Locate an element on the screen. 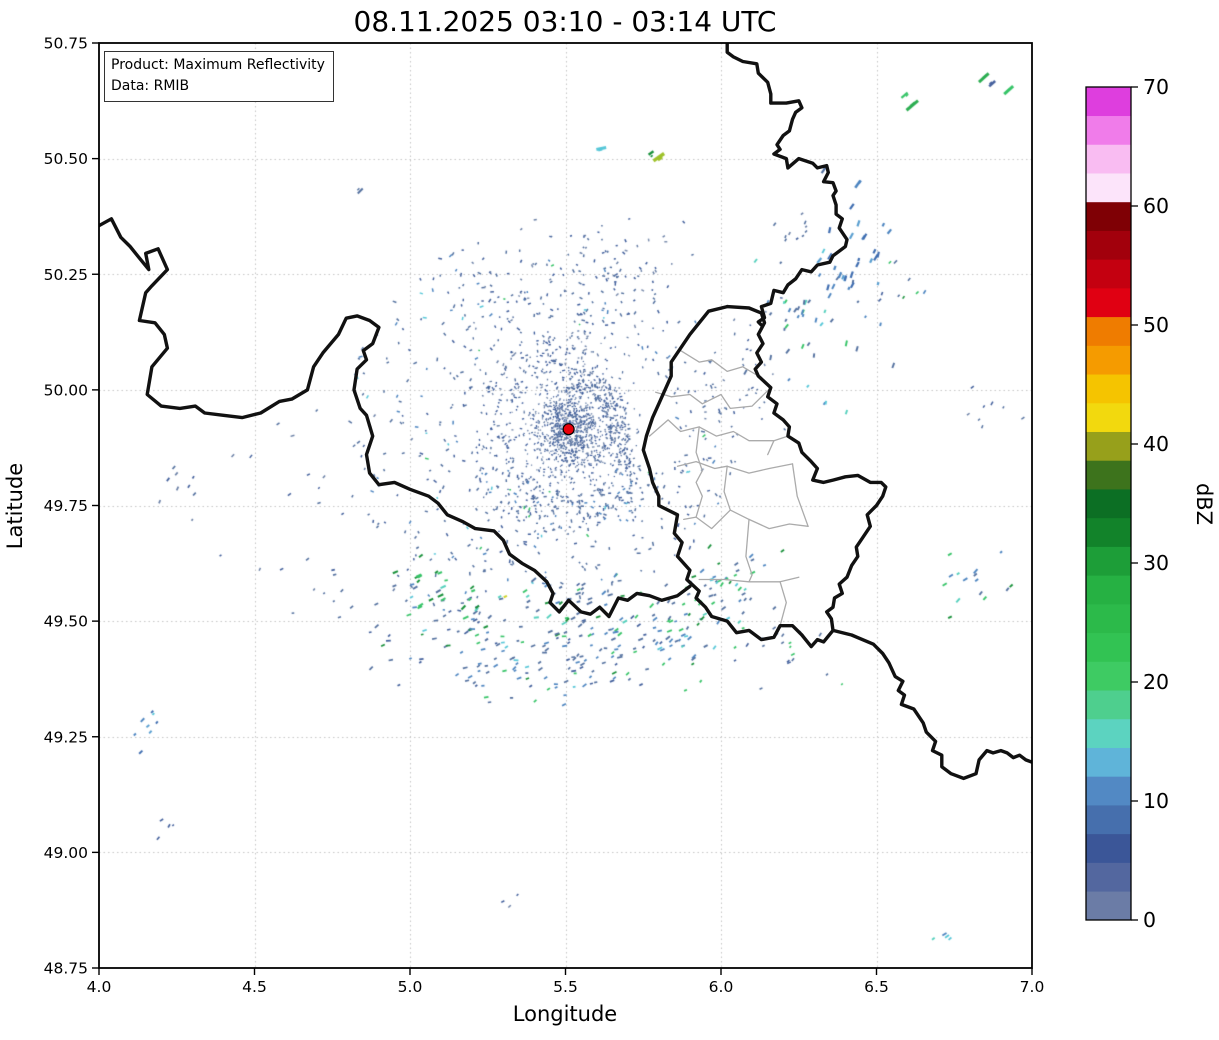  y-tick-label: 49.25 is located at coordinates (66, 737).